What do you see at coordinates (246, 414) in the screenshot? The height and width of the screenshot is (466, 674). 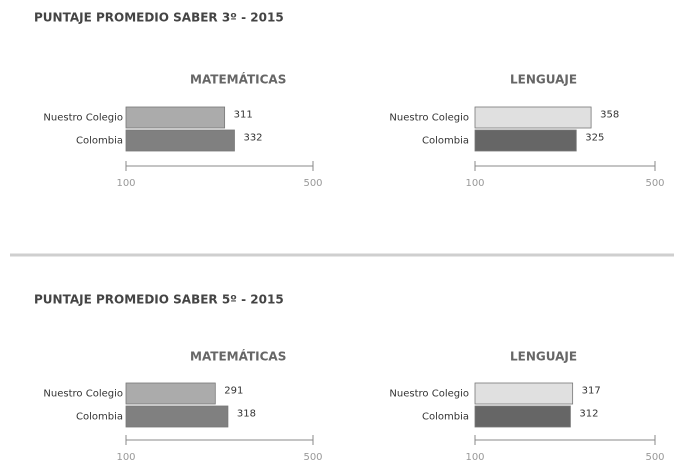 I see `value-label: 318` at bounding box center [246, 414].